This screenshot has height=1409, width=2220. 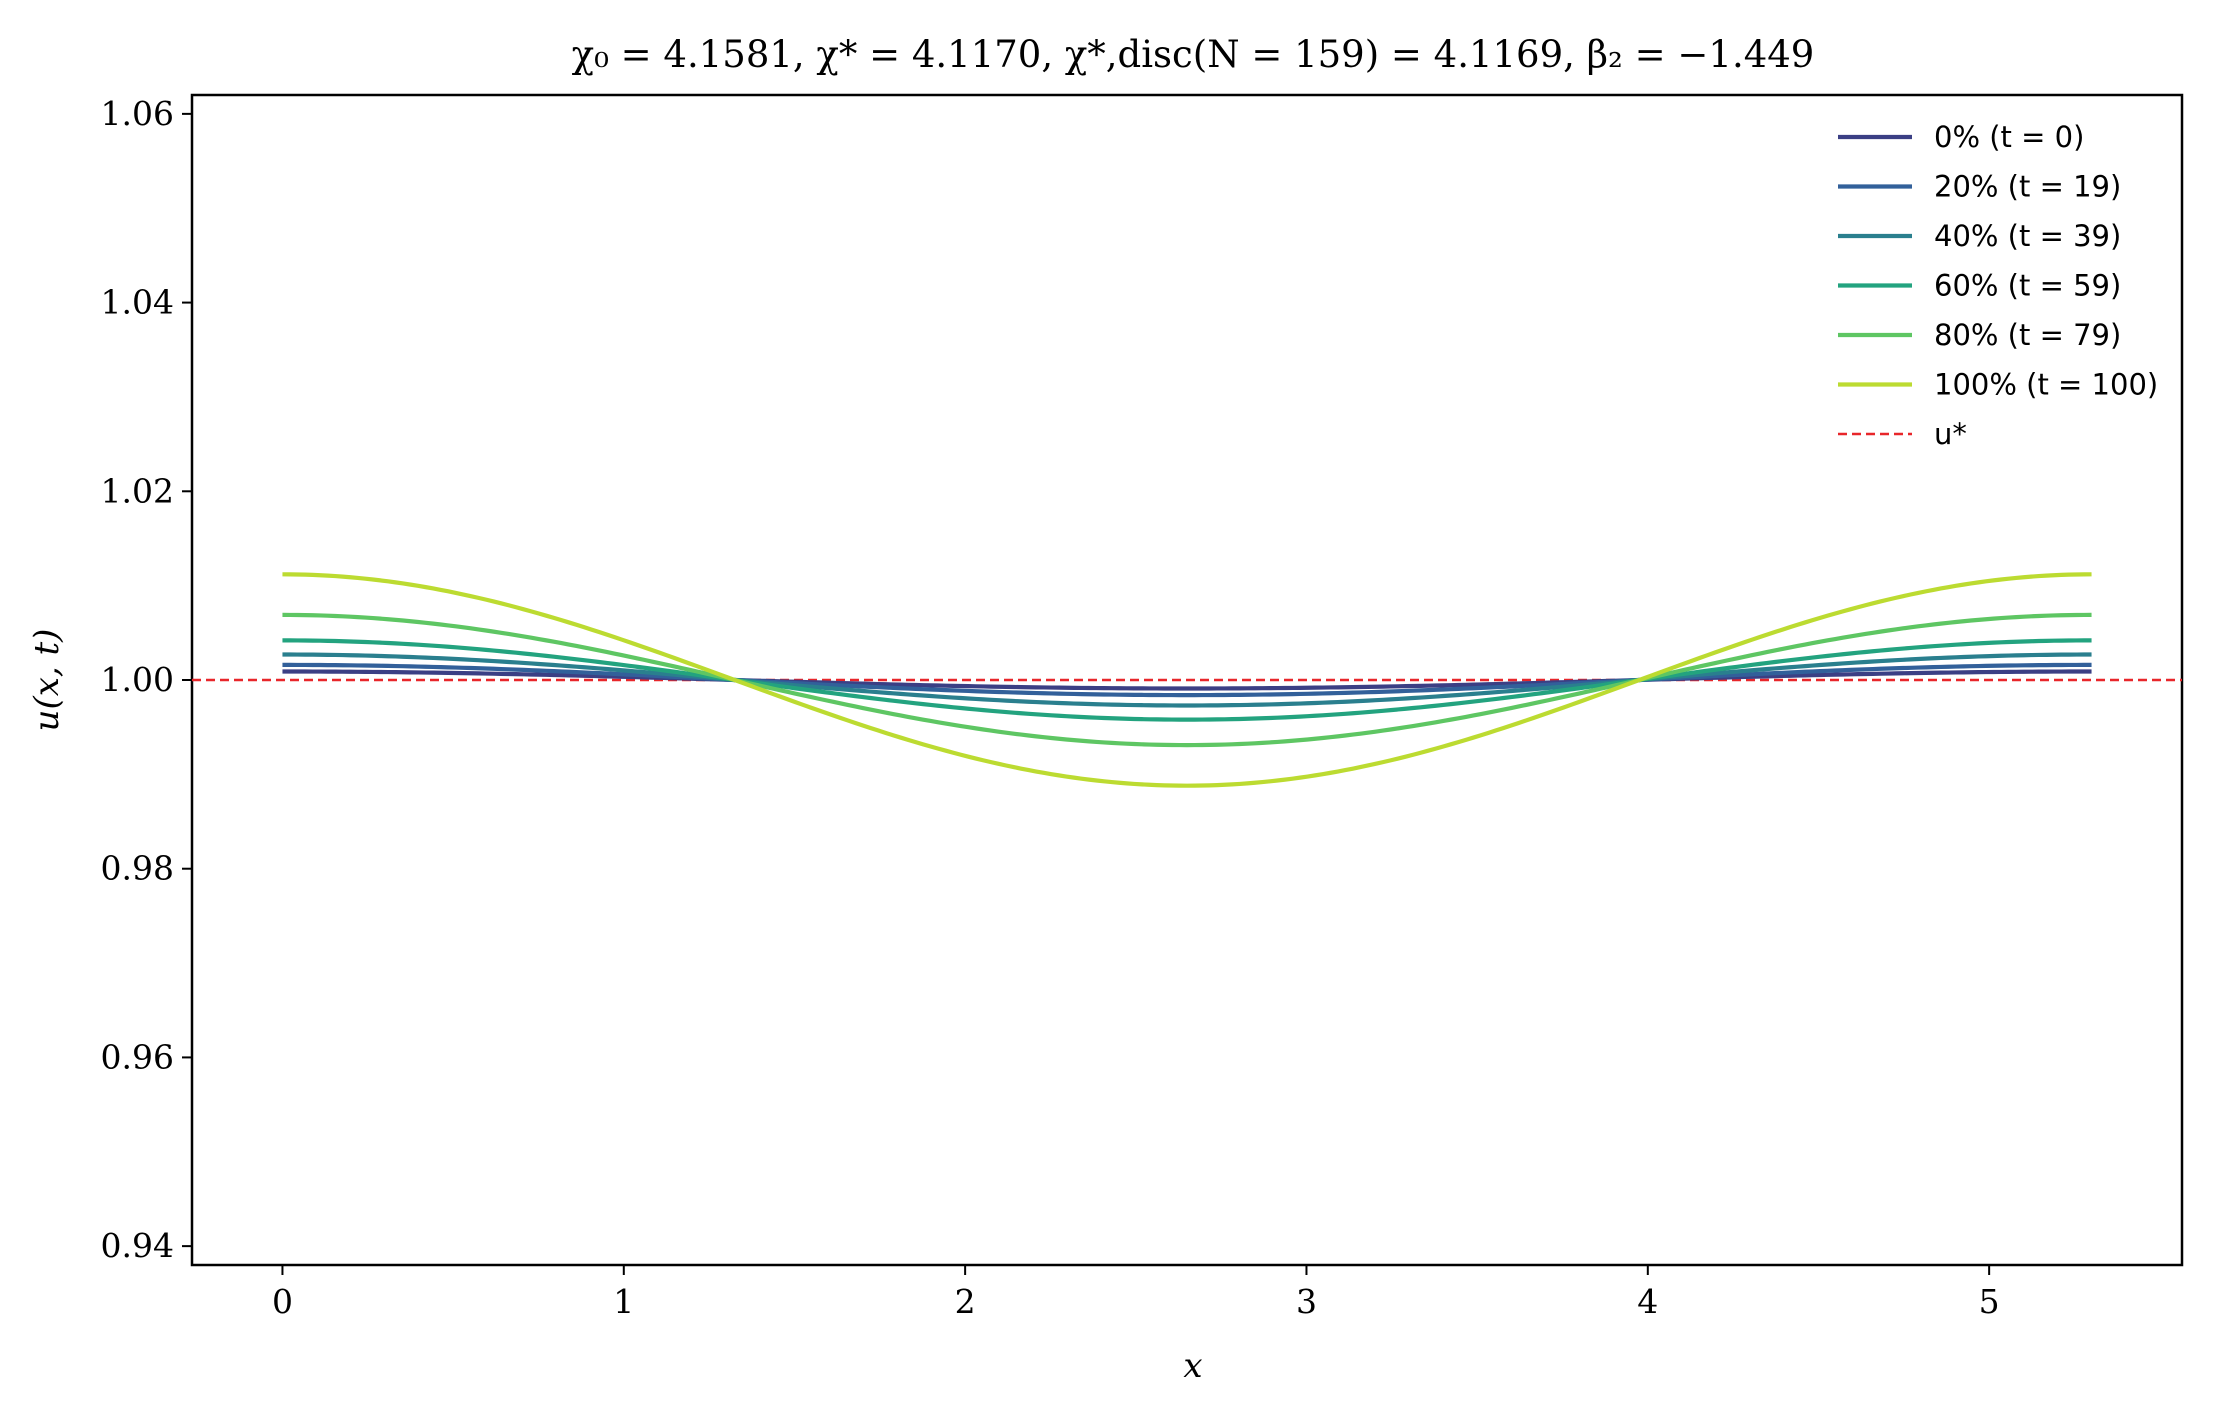 I want to click on legend-label: 20% (t = 19), so click(x=2027, y=187).